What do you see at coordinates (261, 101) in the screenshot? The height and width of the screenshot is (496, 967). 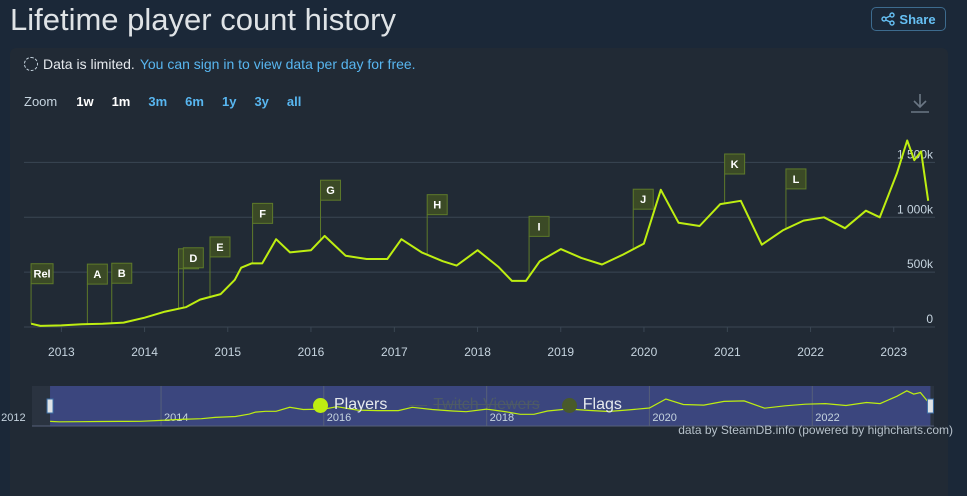 I see `zoom-3y-button: 3y` at bounding box center [261, 101].